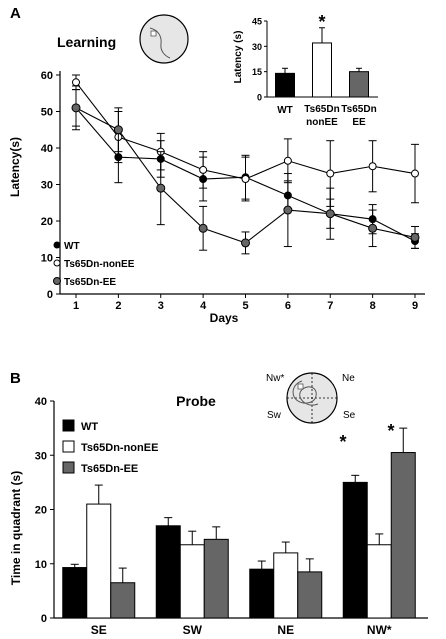 The width and height of the screenshot is (446, 639). Describe the element at coordinates (118, 306) in the screenshot. I see `learning-x-tick-label: 2` at that location.